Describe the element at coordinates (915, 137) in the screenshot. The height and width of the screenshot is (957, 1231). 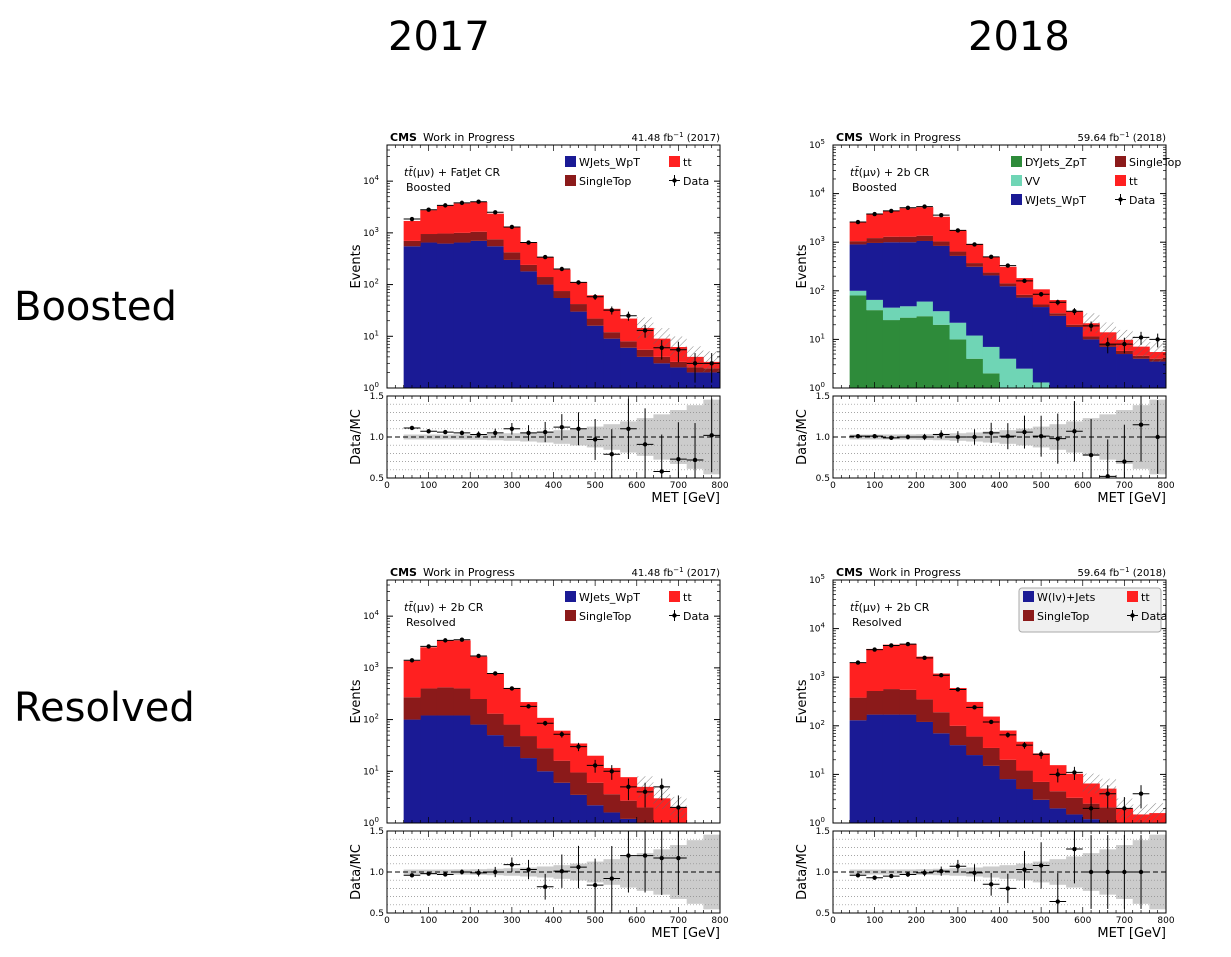
I see `cms-sublabel: Work in Progress` at that location.